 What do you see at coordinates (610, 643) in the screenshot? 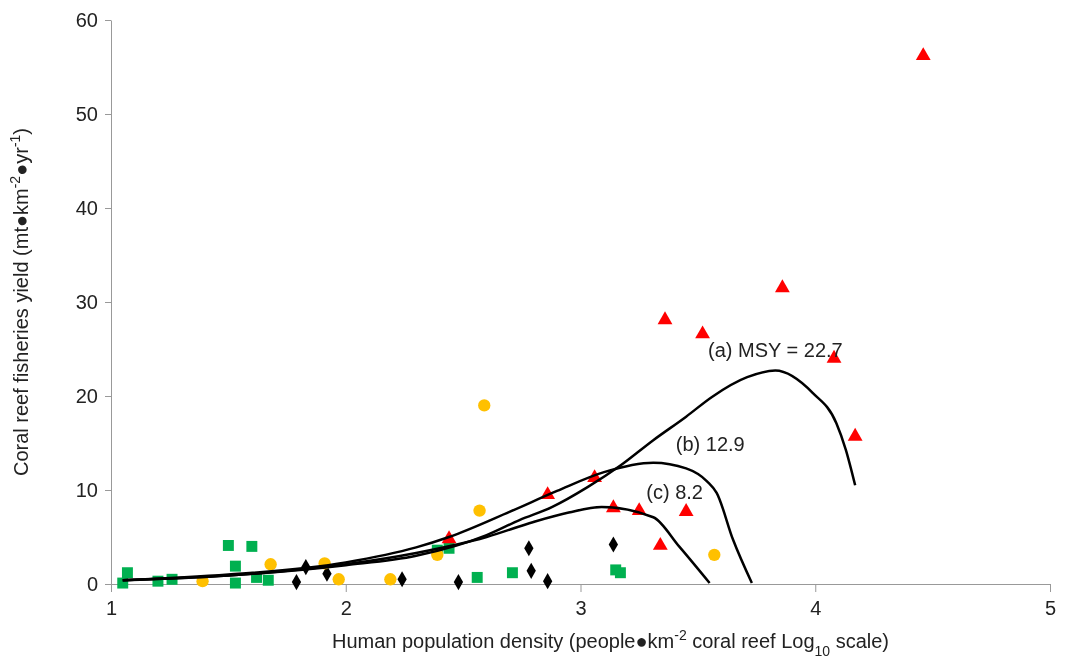
I see `x-axis-title: Human population density (people●km$^{-2}$ coral reef Log$_{10}$ scale)` at bounding box center [610, 643].